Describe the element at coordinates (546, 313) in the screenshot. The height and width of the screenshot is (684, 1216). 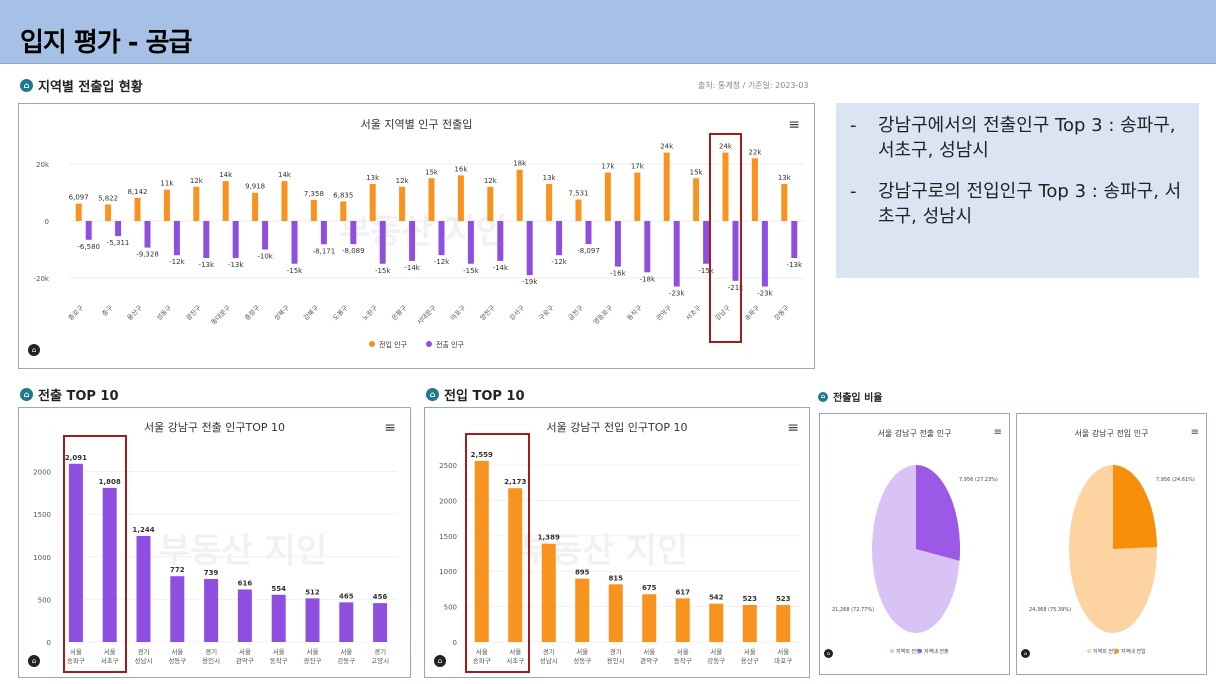
I see `x-tick-label: 구로구` at that location.